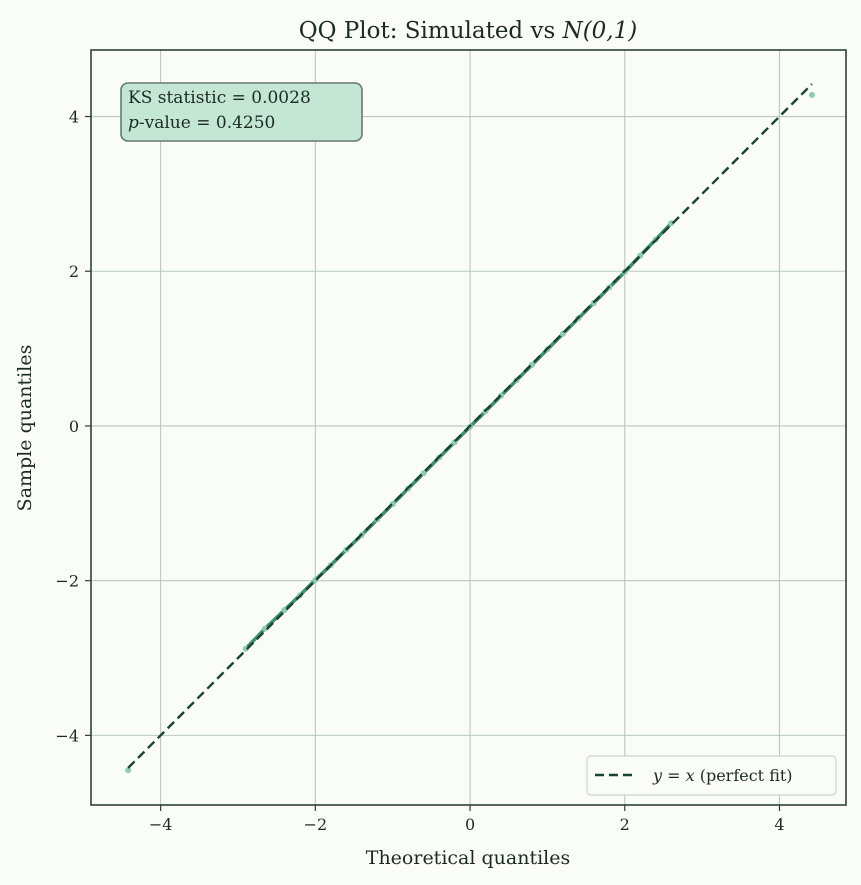  I want to click on y-tick-label: −4, so click(67, 735).